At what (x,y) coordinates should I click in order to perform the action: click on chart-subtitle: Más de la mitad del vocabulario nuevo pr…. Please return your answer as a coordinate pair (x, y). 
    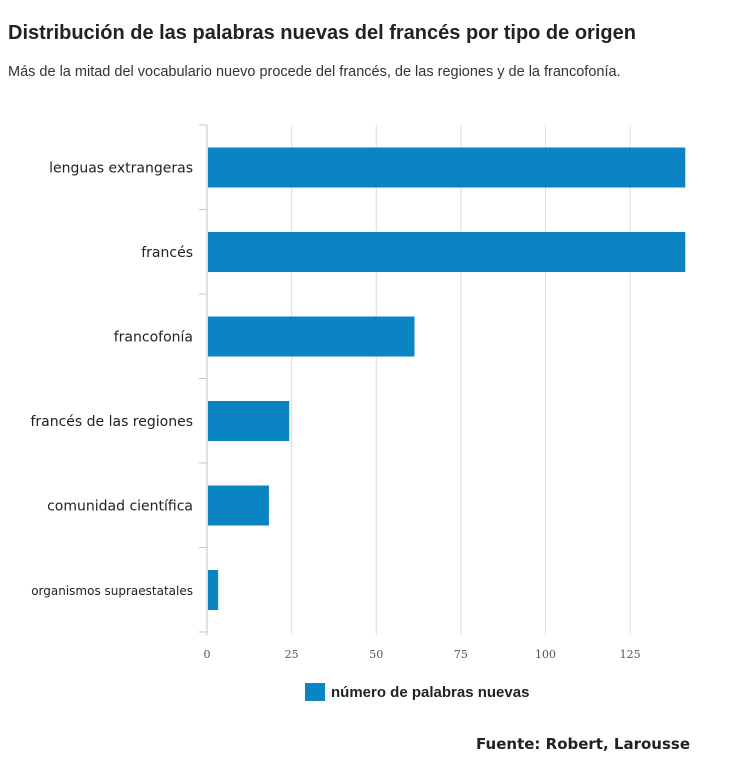
    Looking at the image, I should click on (314, 72).